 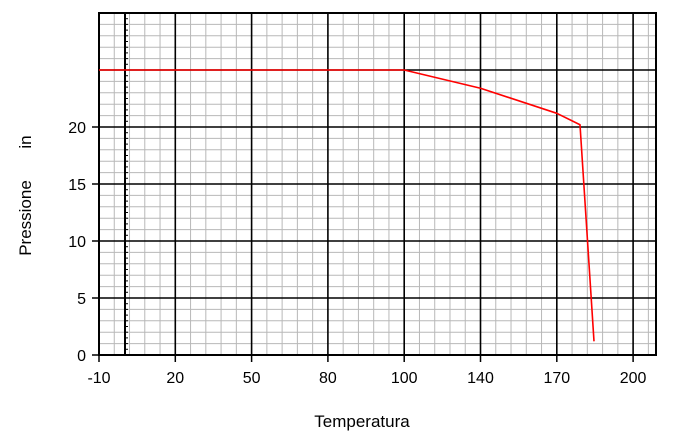 What do you see at coordinates (633, 378) in the screenshot?
I see `x-tick-label: 200` at bounding box center [633, 378].